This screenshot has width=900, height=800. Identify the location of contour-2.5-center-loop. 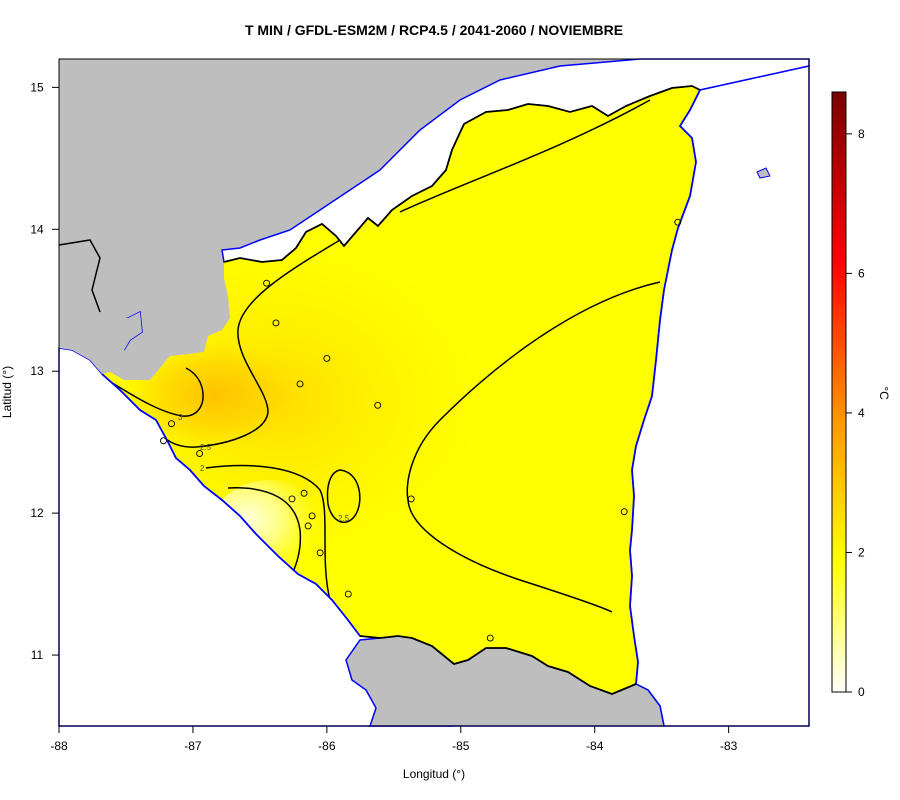
(343, 496).